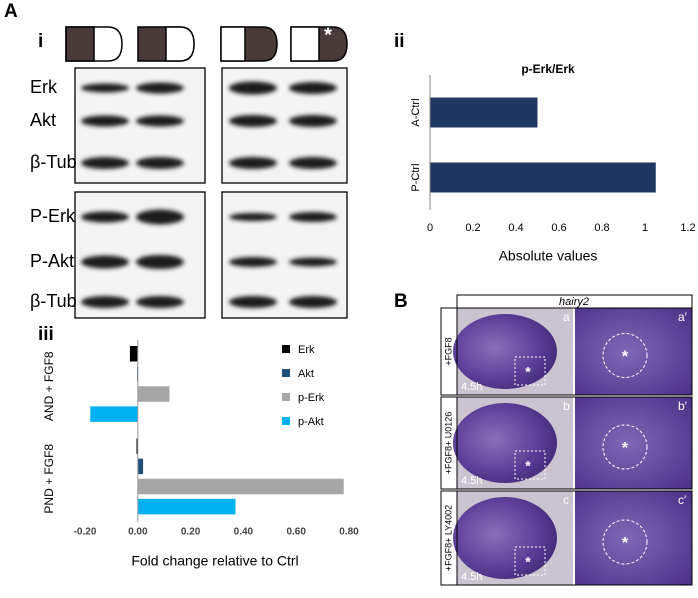 Image resolution: width=698 pixels, height=598 pixels. What do you see at coordinates (515, 228) in the screenshot?
I see `x-tick-label: 0.4` at bounding box center [515, 228].